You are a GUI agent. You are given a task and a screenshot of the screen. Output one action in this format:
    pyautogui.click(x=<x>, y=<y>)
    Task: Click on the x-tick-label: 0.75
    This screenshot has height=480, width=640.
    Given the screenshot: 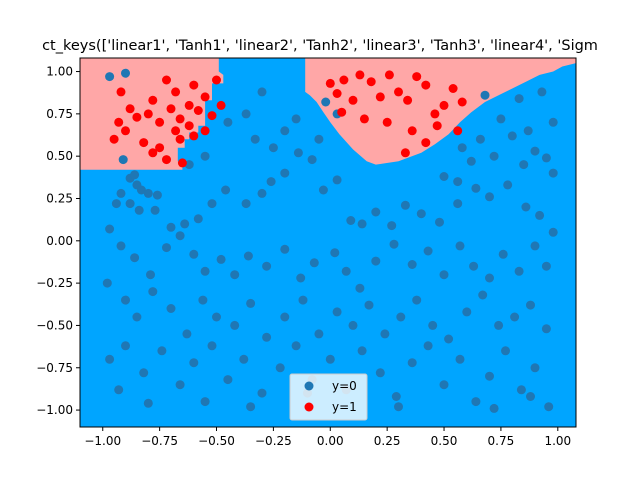 What is the action you would take?
    pyautogui.click(x=501, y=441)
    